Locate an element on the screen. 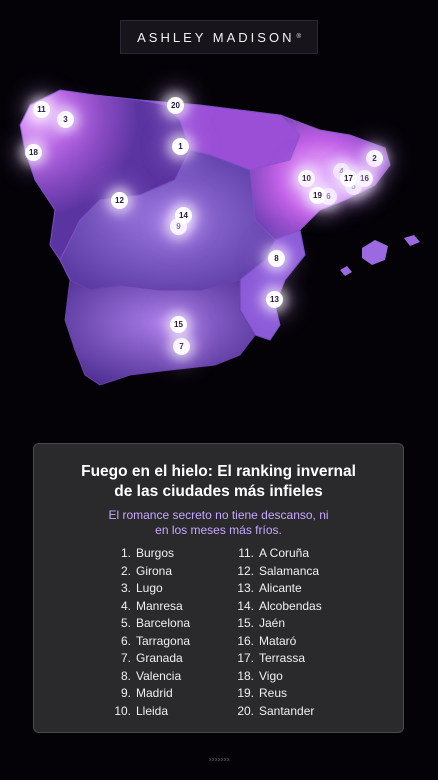  list-item: 12. Salamanca is located at coordinates (278, 572).